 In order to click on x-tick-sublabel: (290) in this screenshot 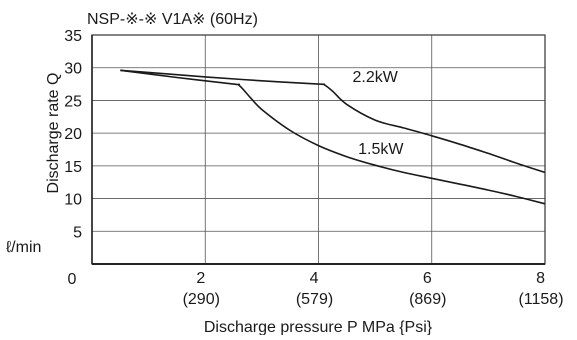, I will do `click(201, 299)`.